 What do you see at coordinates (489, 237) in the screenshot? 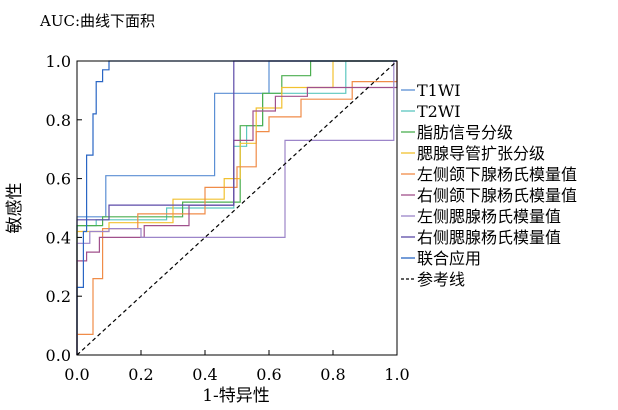
I see `legend-label: 右侧腮腺杨氏模量值` at bounding box center [489, 237].